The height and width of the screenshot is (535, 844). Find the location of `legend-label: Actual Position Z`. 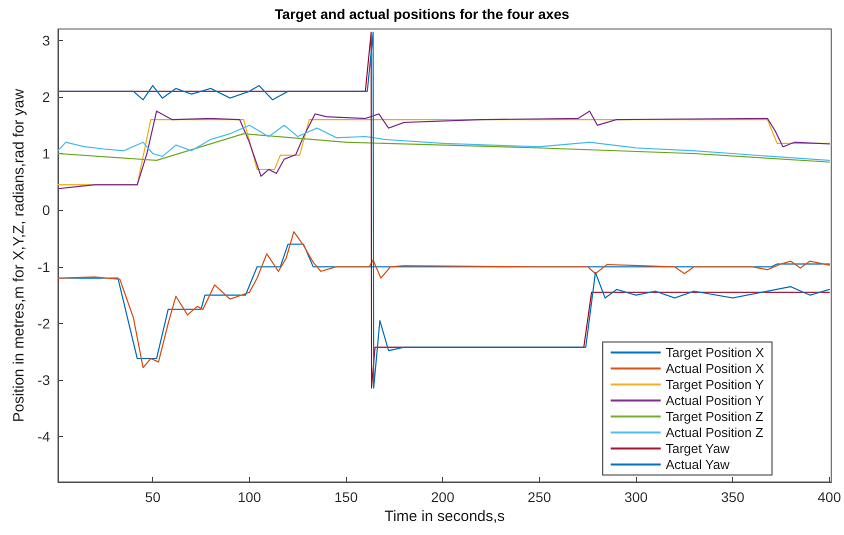

legend-label: Actual Position Z is located at coordinates (715, 432).